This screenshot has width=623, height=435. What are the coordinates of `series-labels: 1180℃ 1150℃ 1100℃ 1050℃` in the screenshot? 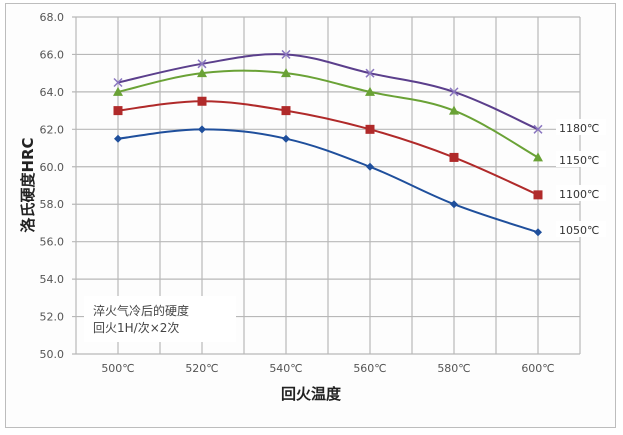 It's located at (581, 178).